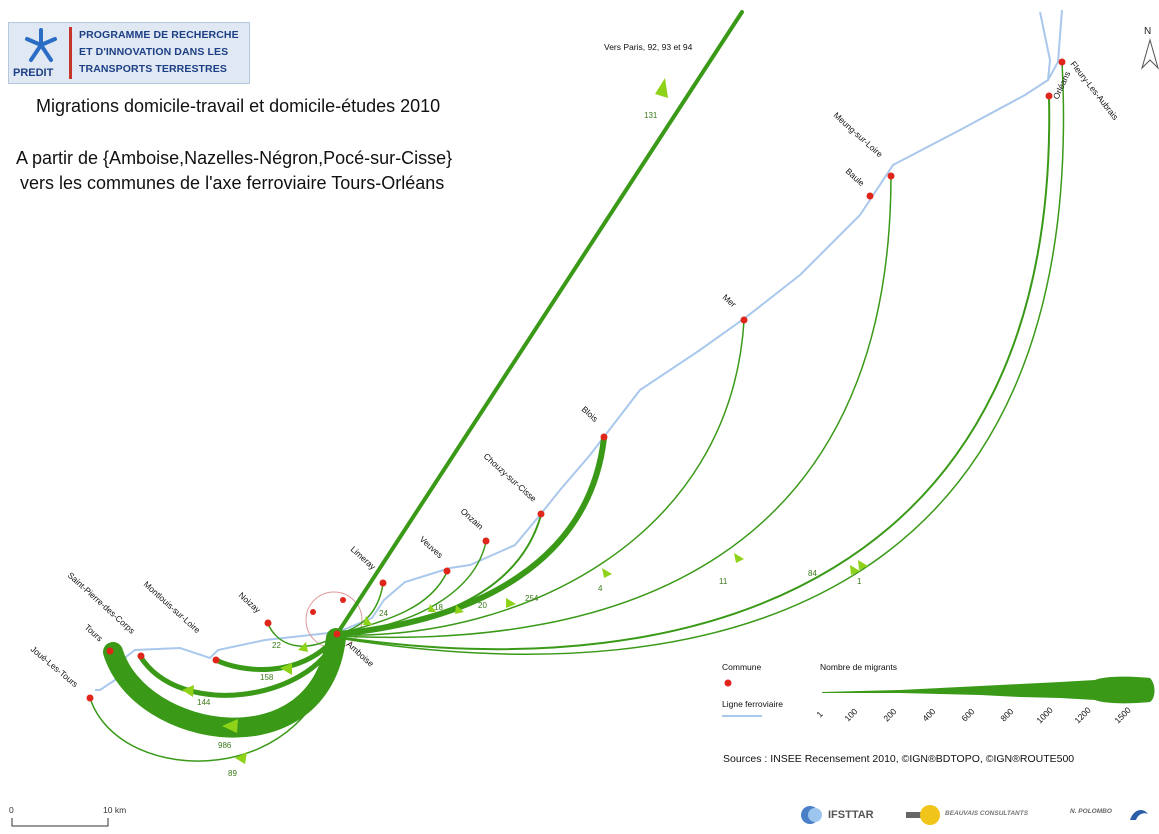  I want to click on arrow-montlouis, so click(286, 669).